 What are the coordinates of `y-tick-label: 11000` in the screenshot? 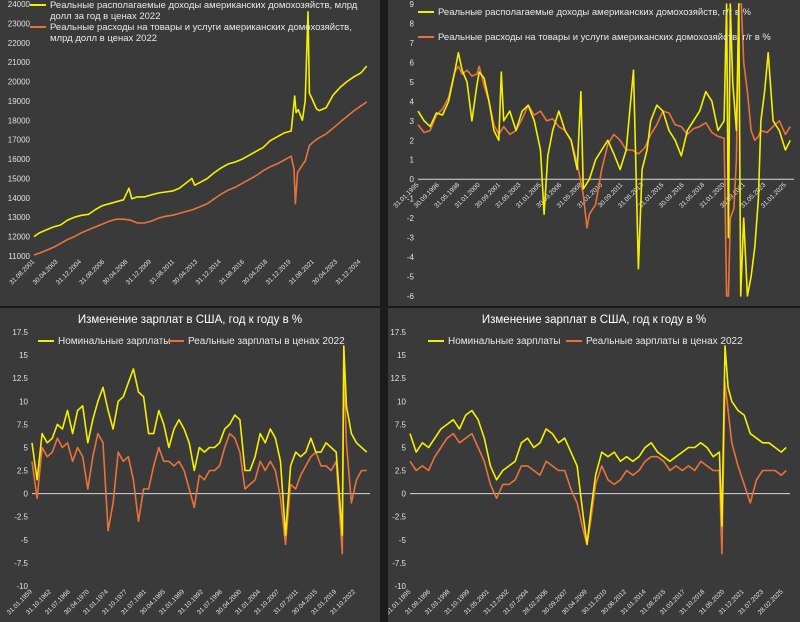 It's located at (19, 256).